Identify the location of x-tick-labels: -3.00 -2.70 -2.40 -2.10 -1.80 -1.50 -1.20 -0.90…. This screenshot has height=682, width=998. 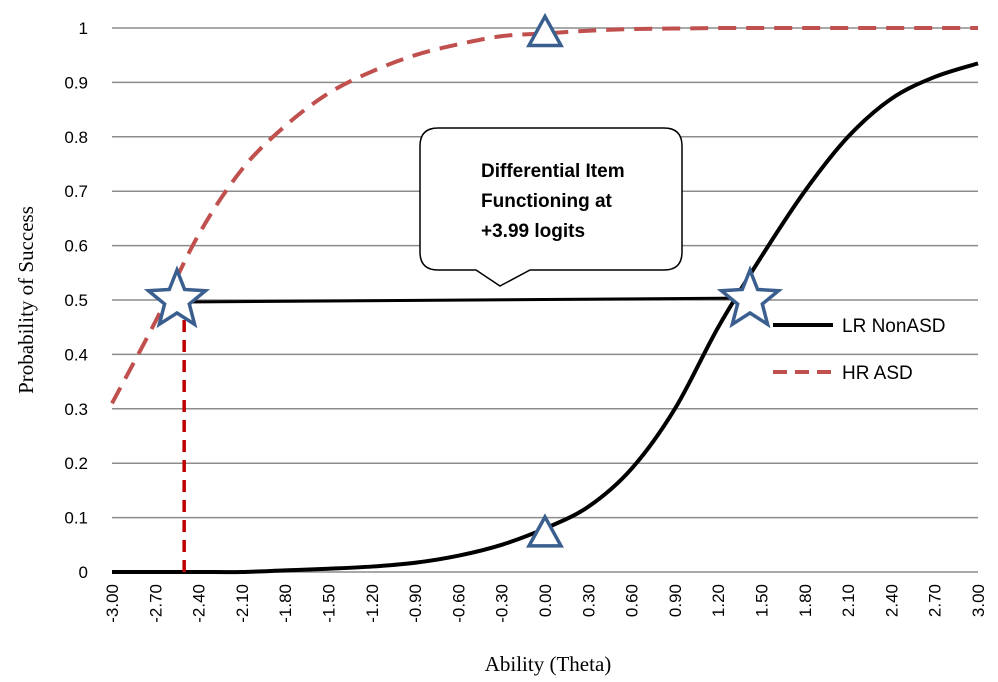
(545, 603).